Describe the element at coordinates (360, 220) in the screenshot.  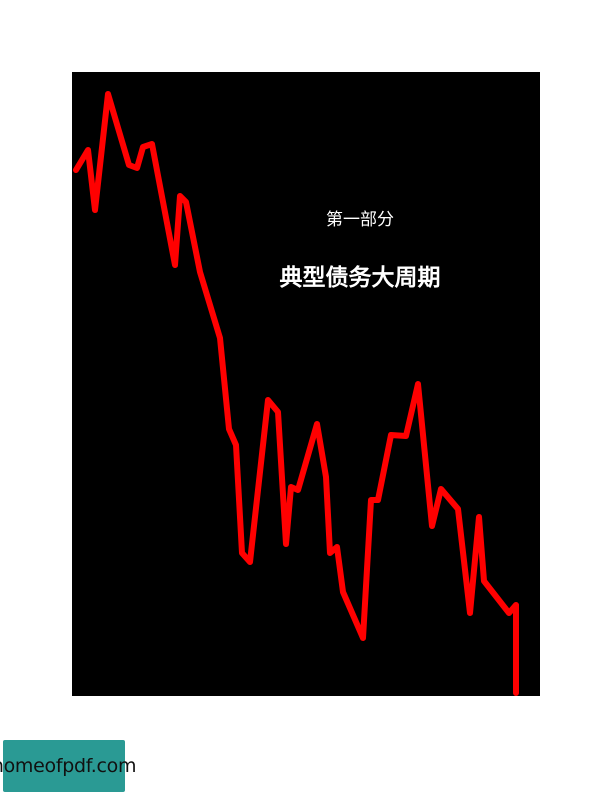
I see `part-label: 第一部分` at that location.